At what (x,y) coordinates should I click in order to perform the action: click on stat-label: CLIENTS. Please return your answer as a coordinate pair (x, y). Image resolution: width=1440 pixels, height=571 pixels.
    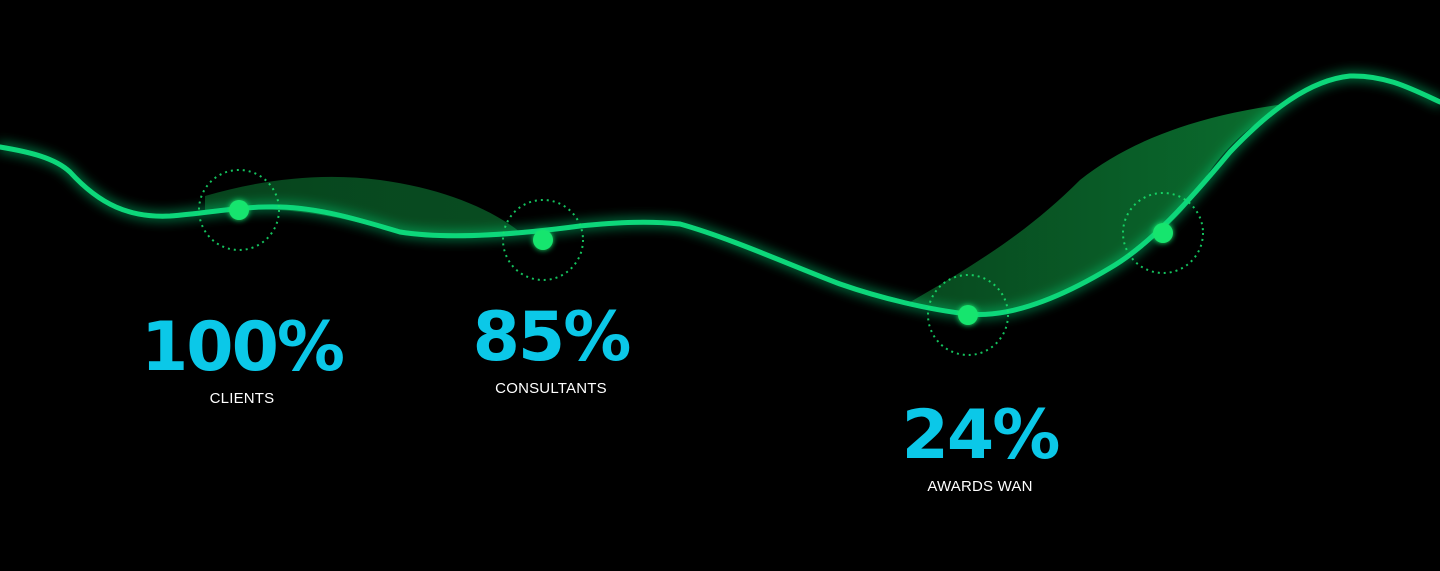
    Looking at the image, I should click on (242, 398).